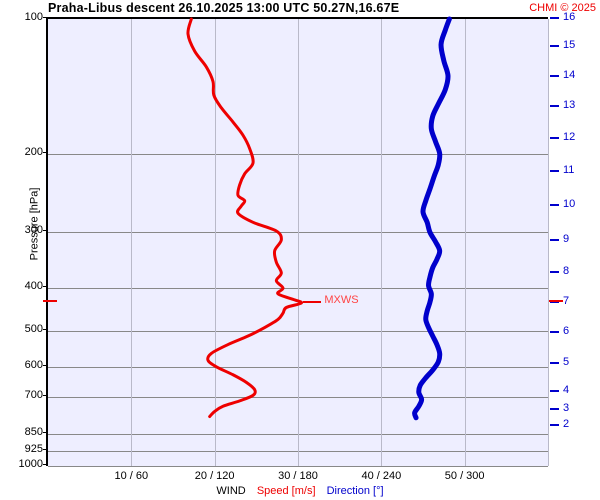  What do you see at coordinates (33, 151) in the screenshot?
I see `pressure-tick-label: 200` at bounding box center [33, 151].